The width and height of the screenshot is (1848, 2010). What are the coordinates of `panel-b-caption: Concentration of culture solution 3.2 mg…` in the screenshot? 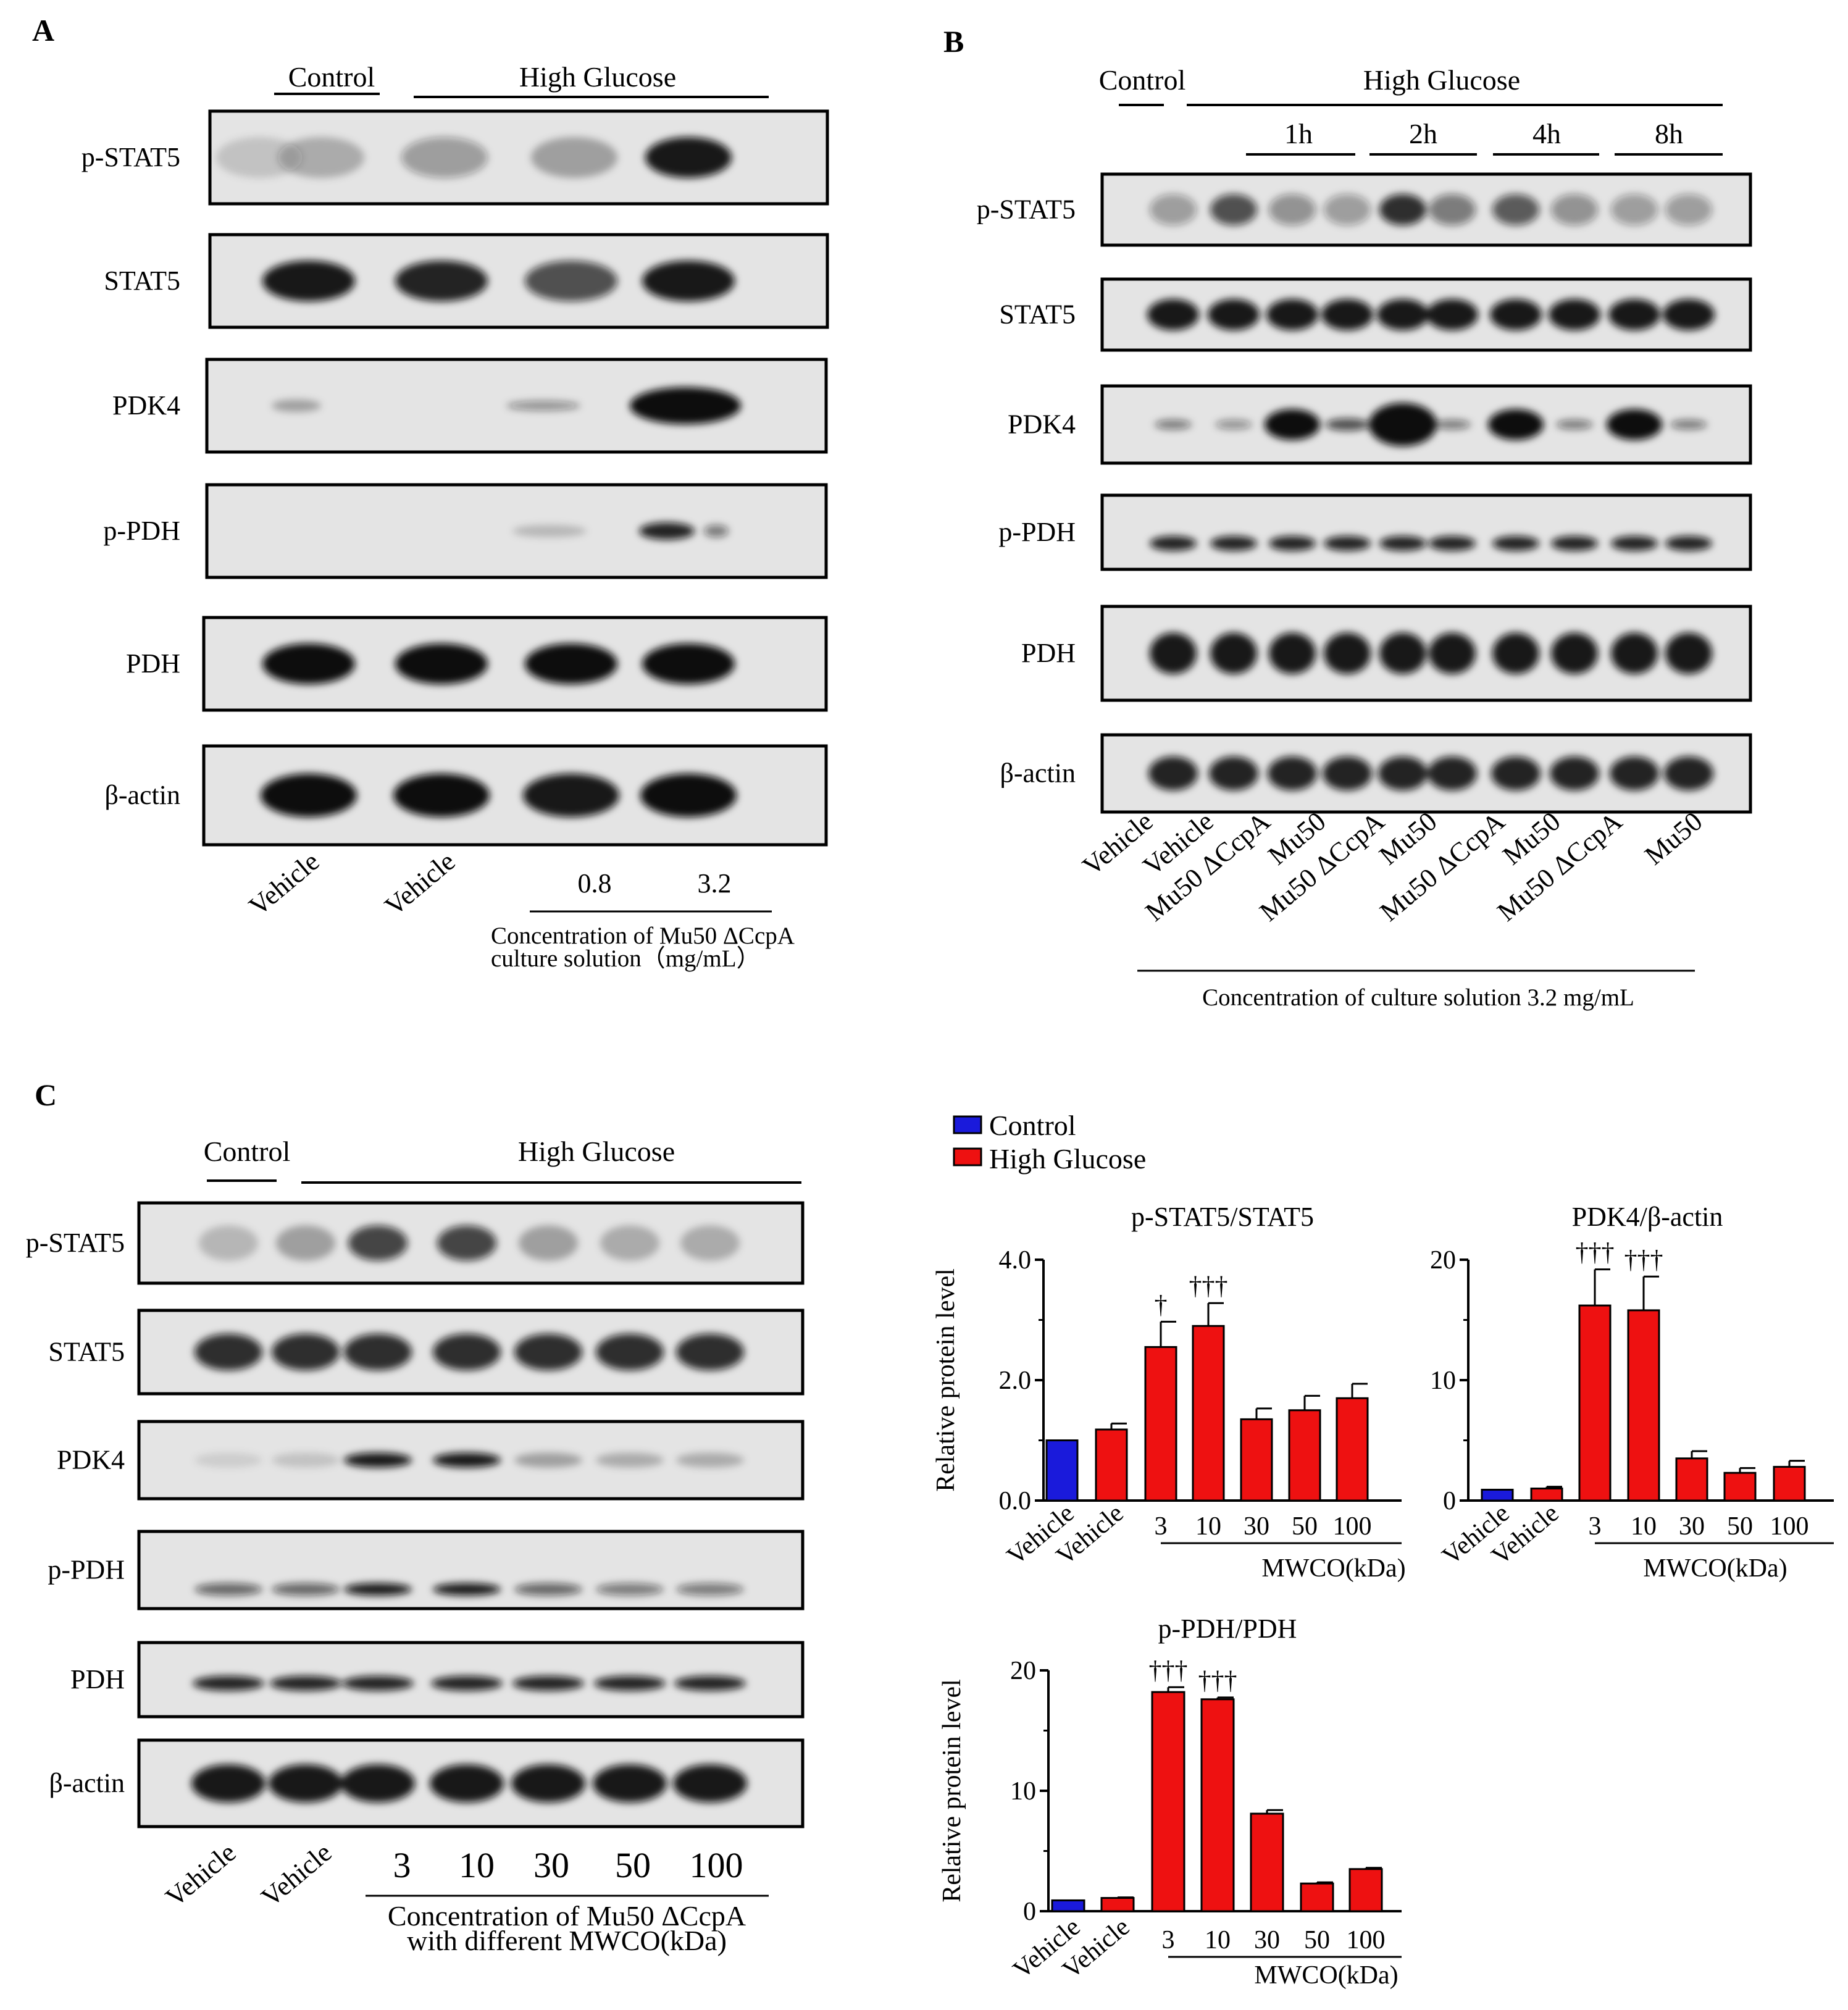 It's located at (1418, 997).